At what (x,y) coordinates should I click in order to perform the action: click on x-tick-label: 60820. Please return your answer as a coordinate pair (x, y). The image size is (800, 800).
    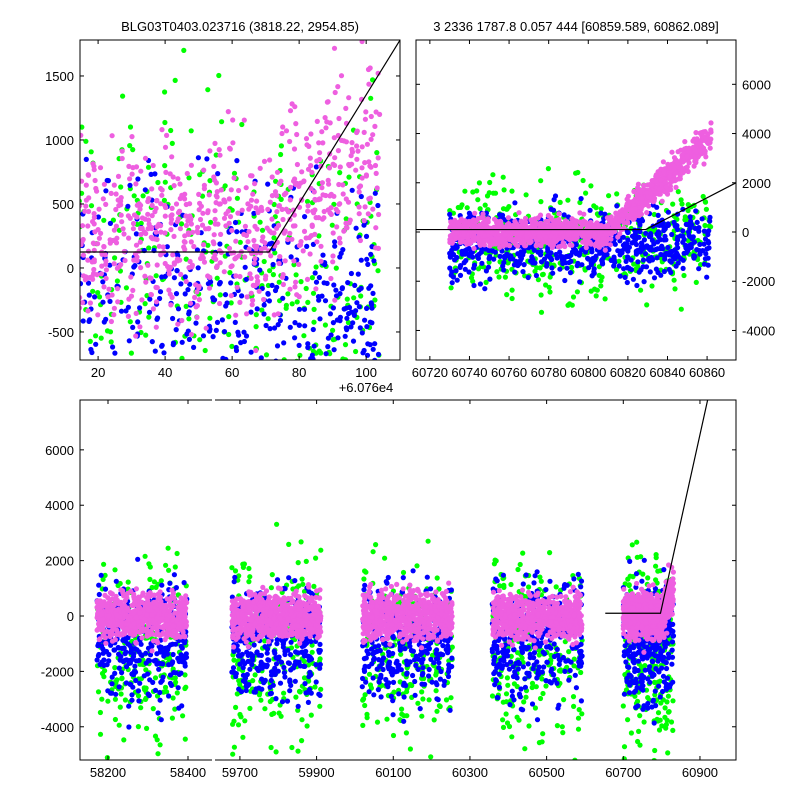
    Looking at the image, I should click on (628, 372).